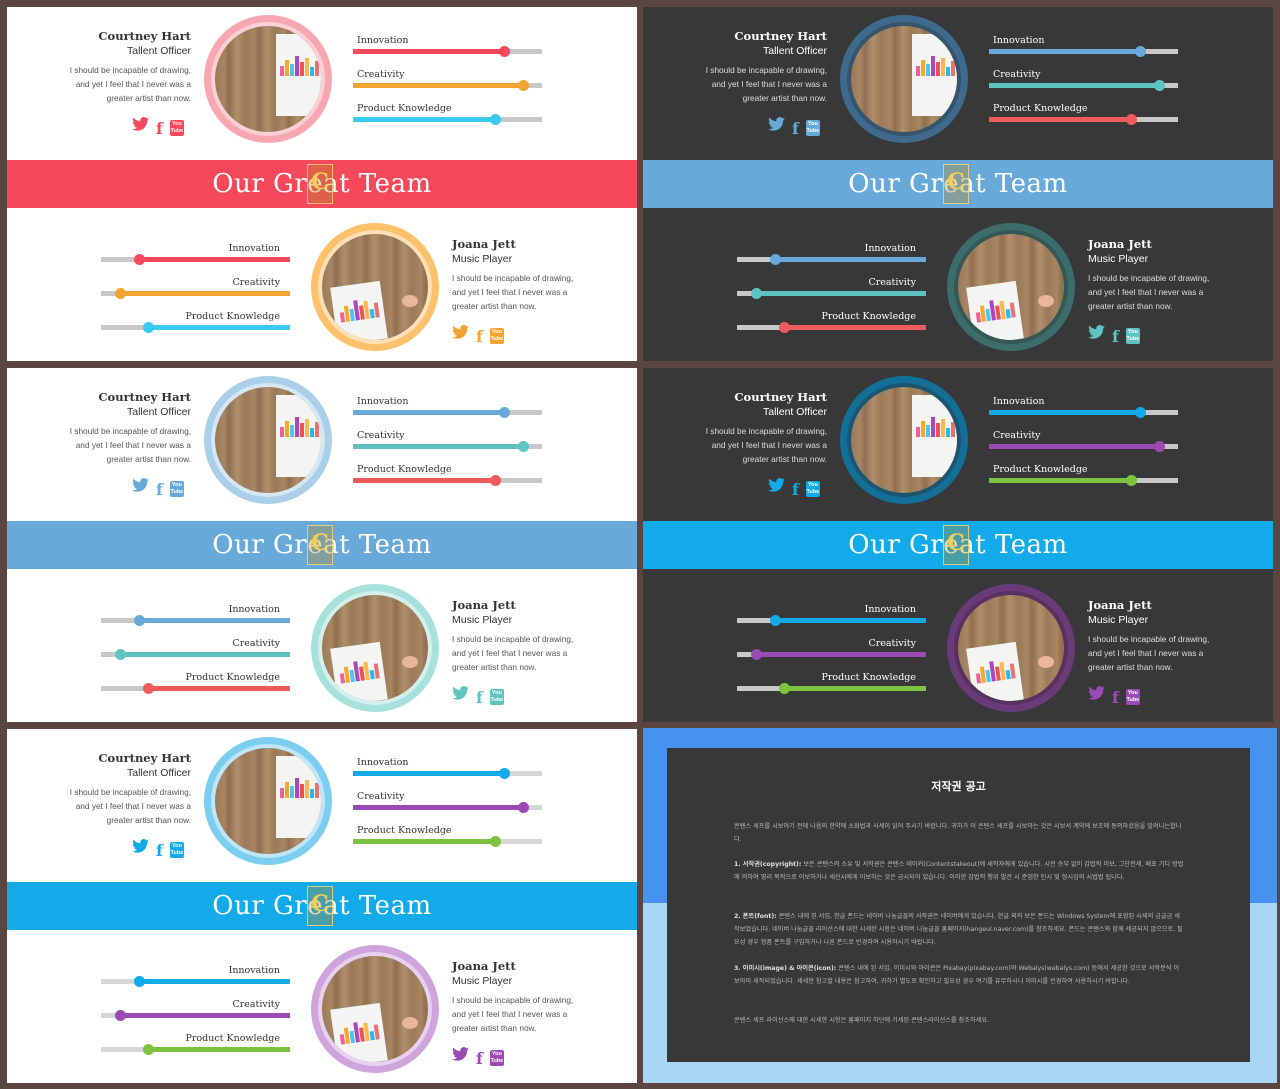 The height and width of the screenshot is (1089, 1280). What do you see at coordinates (890, 248) in the screenshot?
I see `bottom-skill-label: Innovation` at bounding box center [890, 248].